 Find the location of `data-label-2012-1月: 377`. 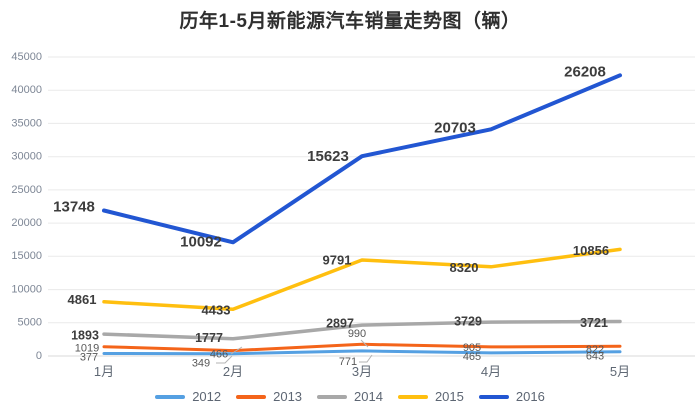

data-label-2012-1月: 377 is located at coordinates (89, 357).